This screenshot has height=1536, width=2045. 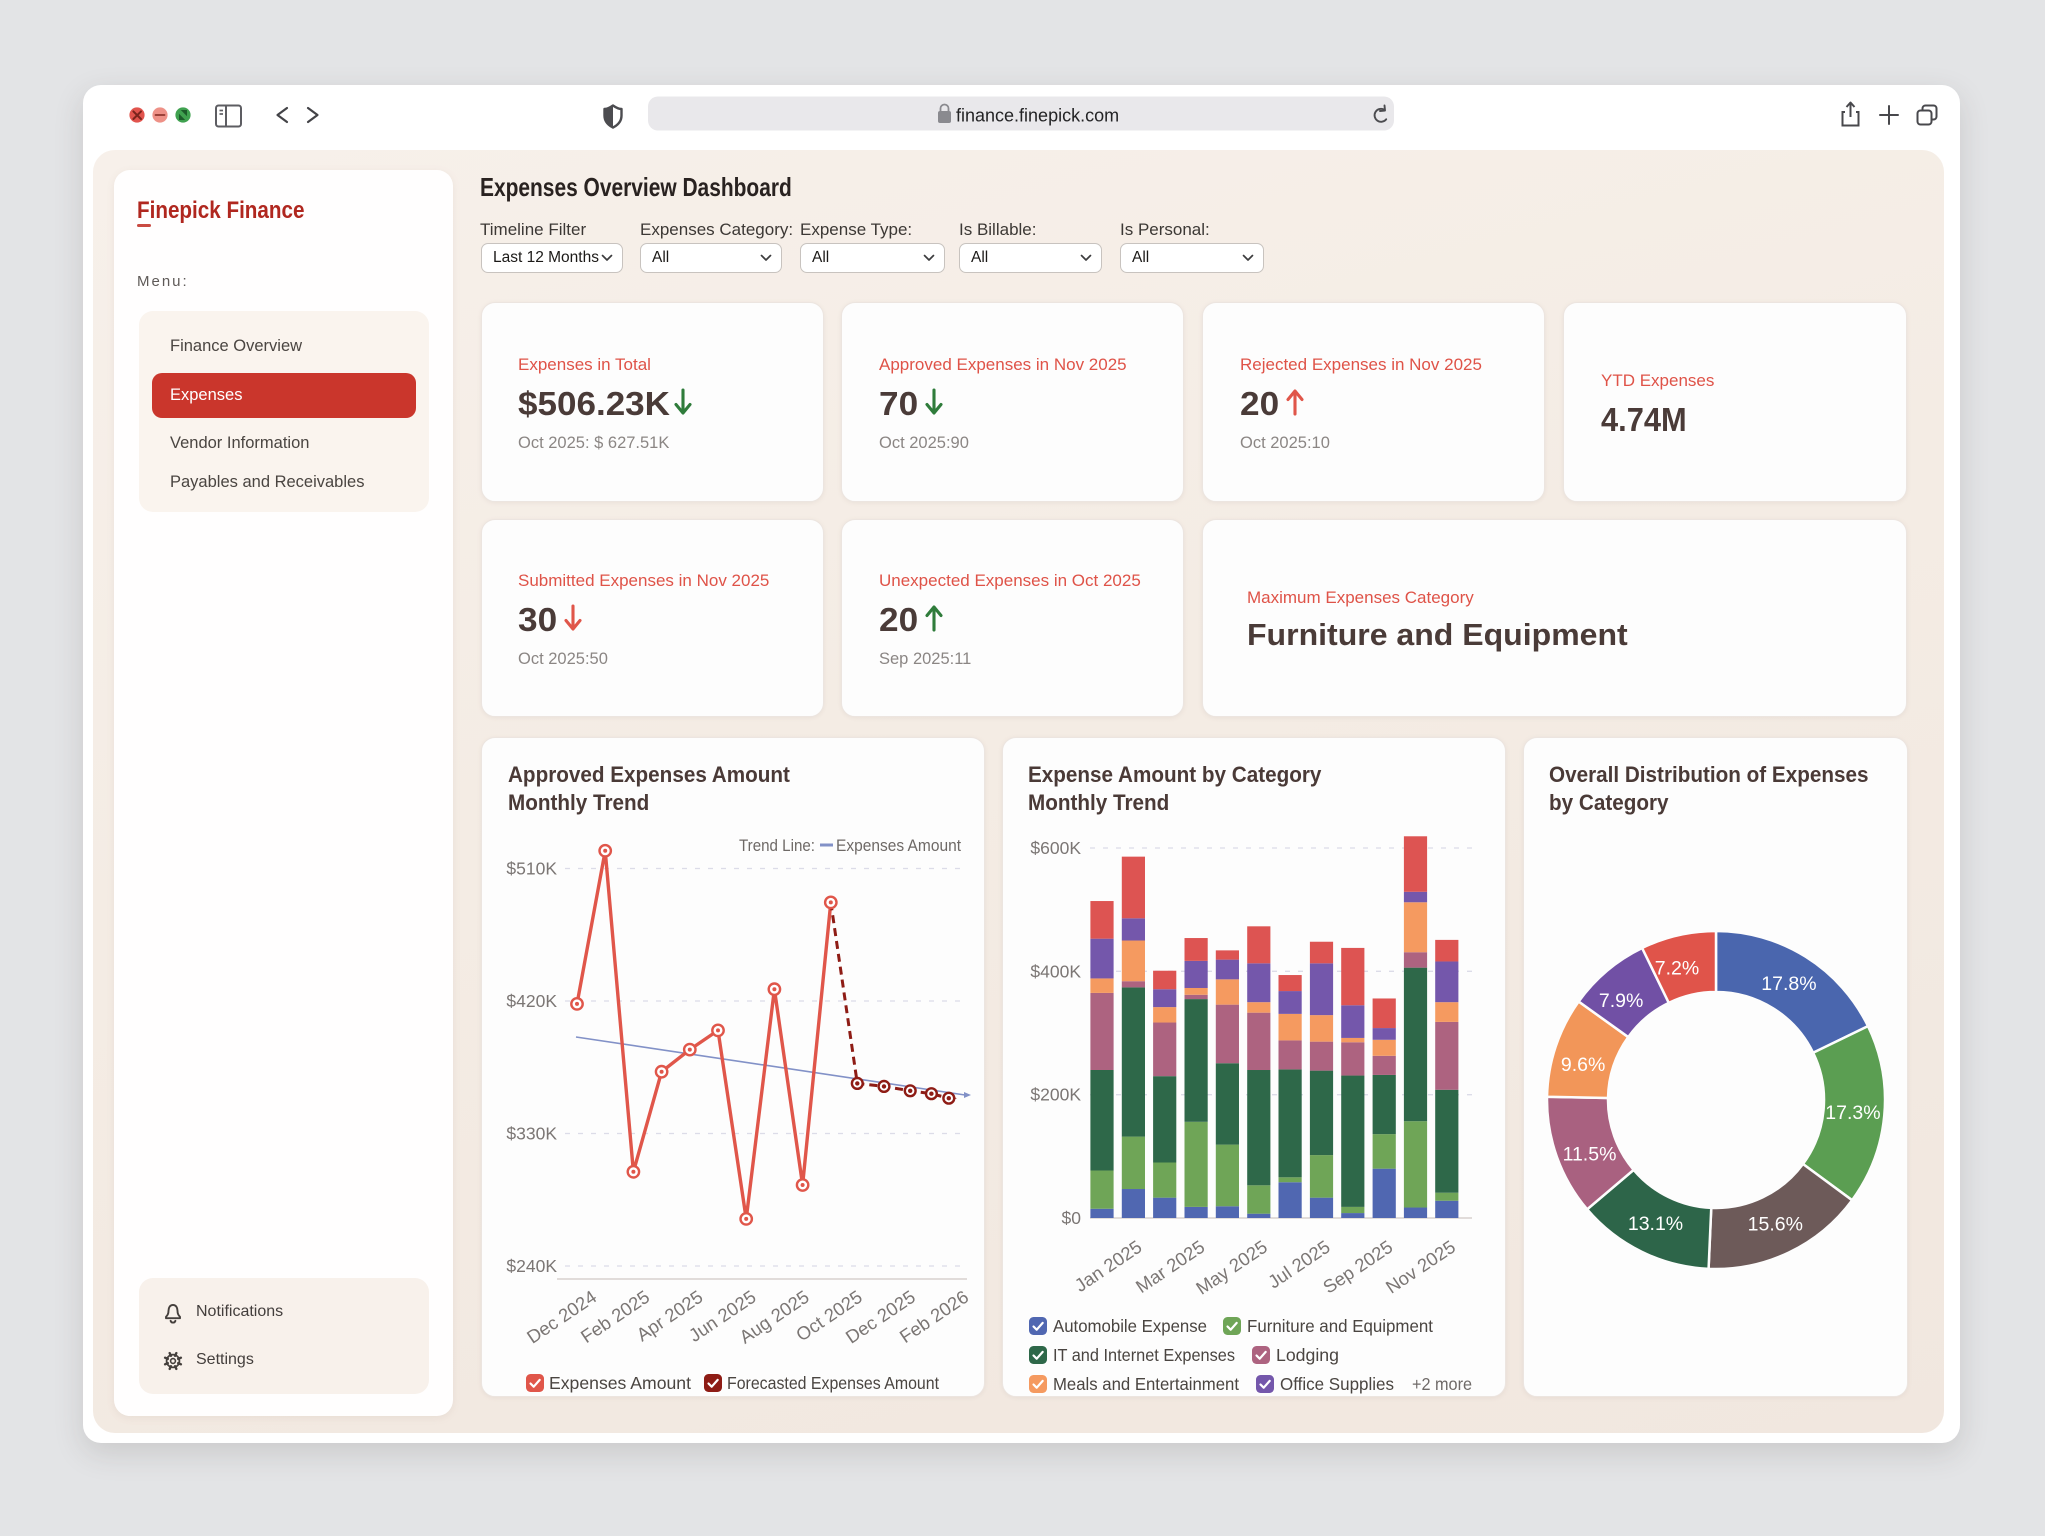 What do you see at coordinates (531, 1266) in the screenshot?
I see `svg-text: $240K` at bounding box center [531, 1266].